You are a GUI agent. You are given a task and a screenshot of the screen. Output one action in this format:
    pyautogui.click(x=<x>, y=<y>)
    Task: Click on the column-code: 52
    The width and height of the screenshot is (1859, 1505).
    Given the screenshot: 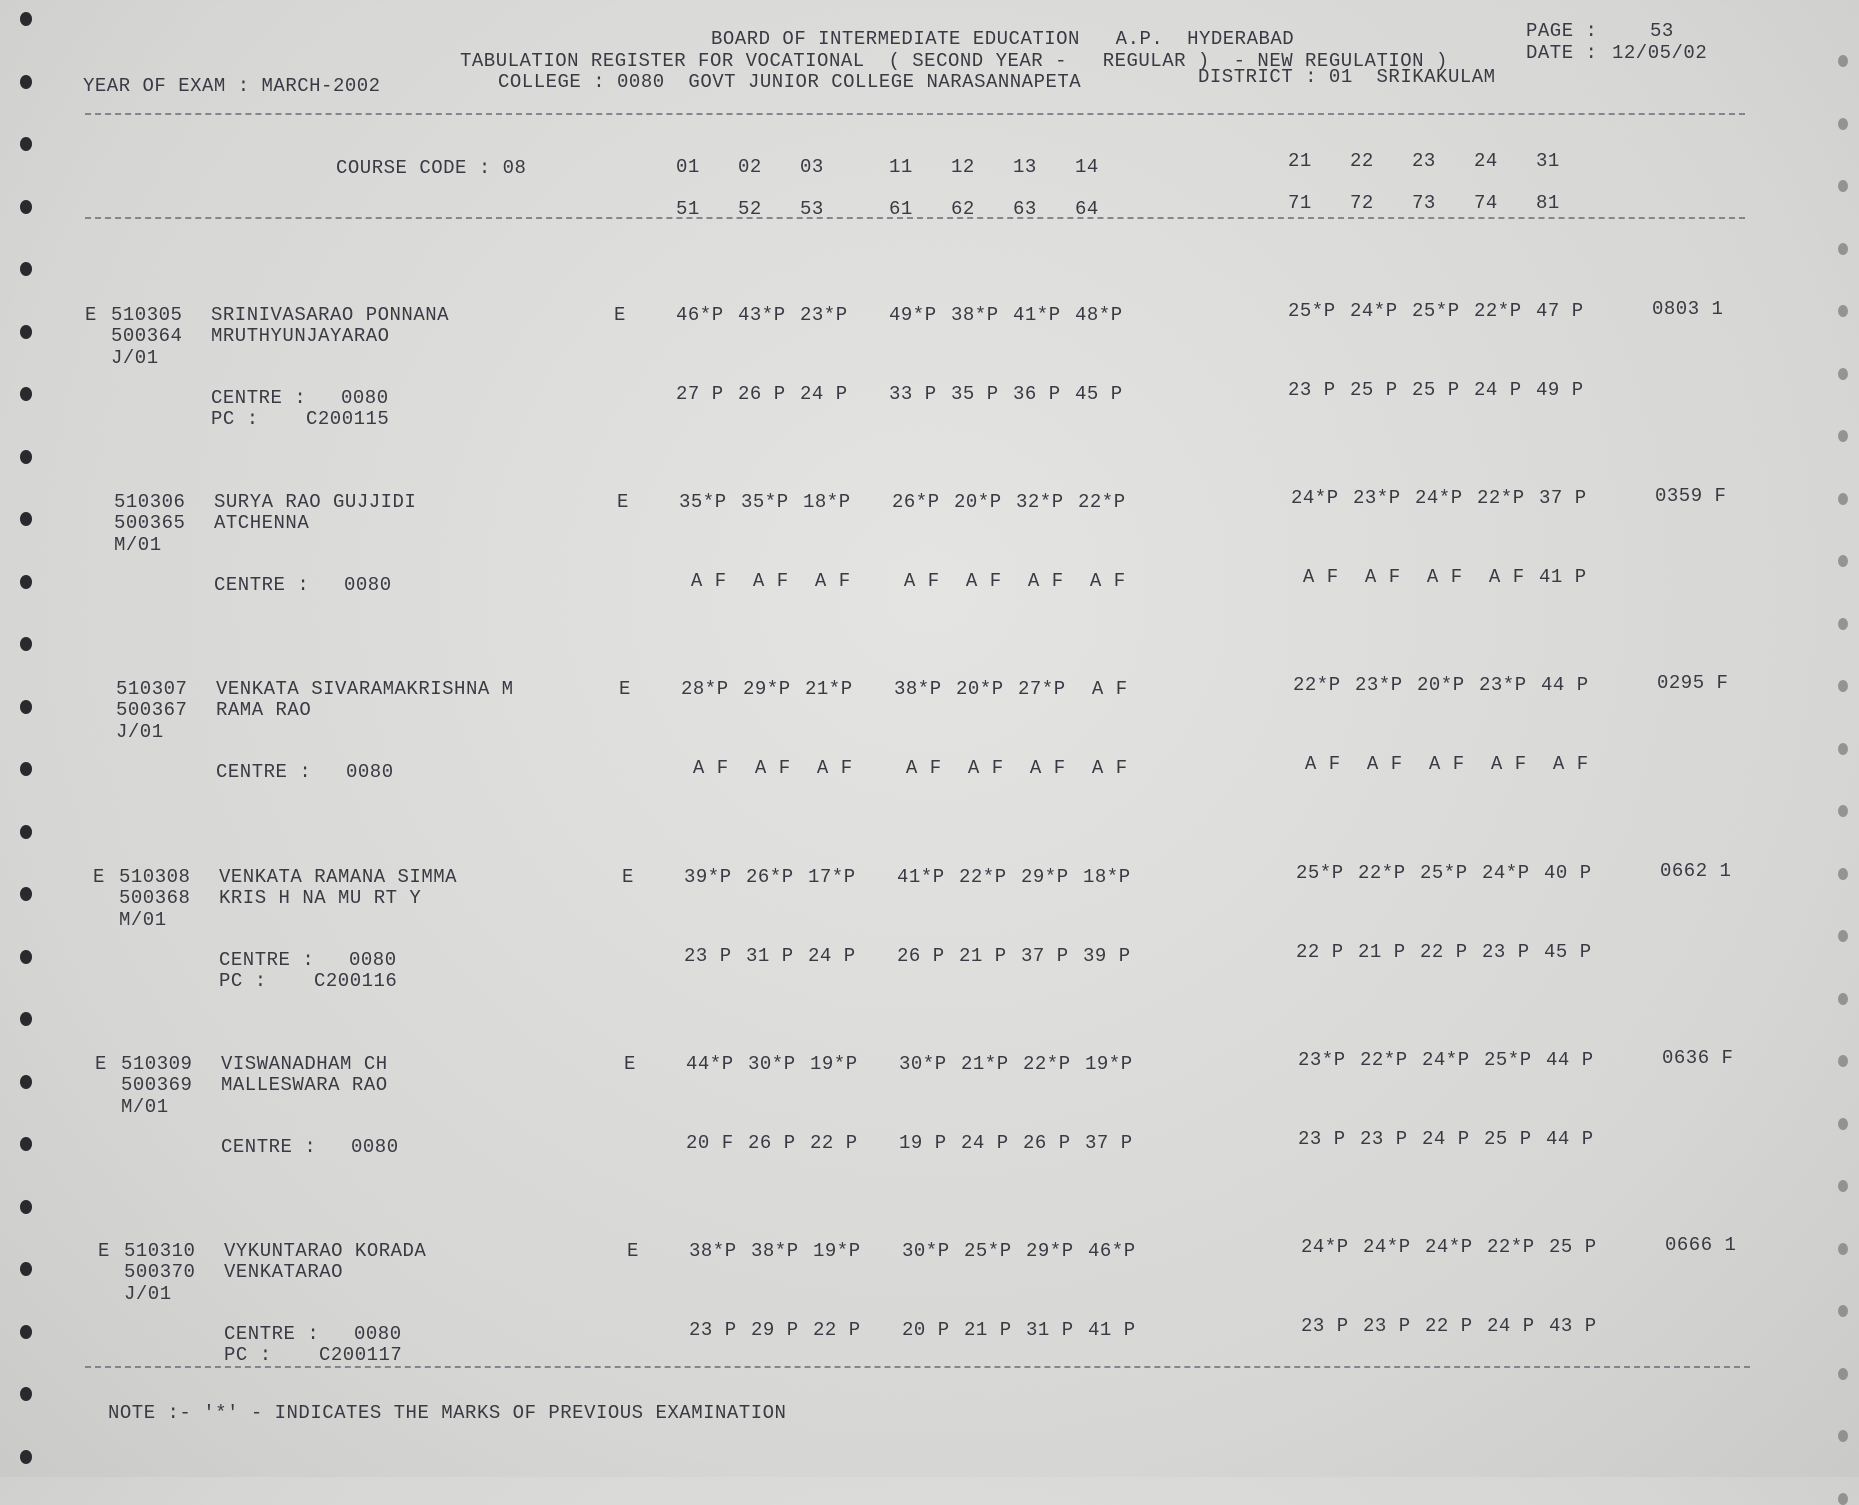 What is the action you would take?
    pyautogui.click(x=750, y=209)
    